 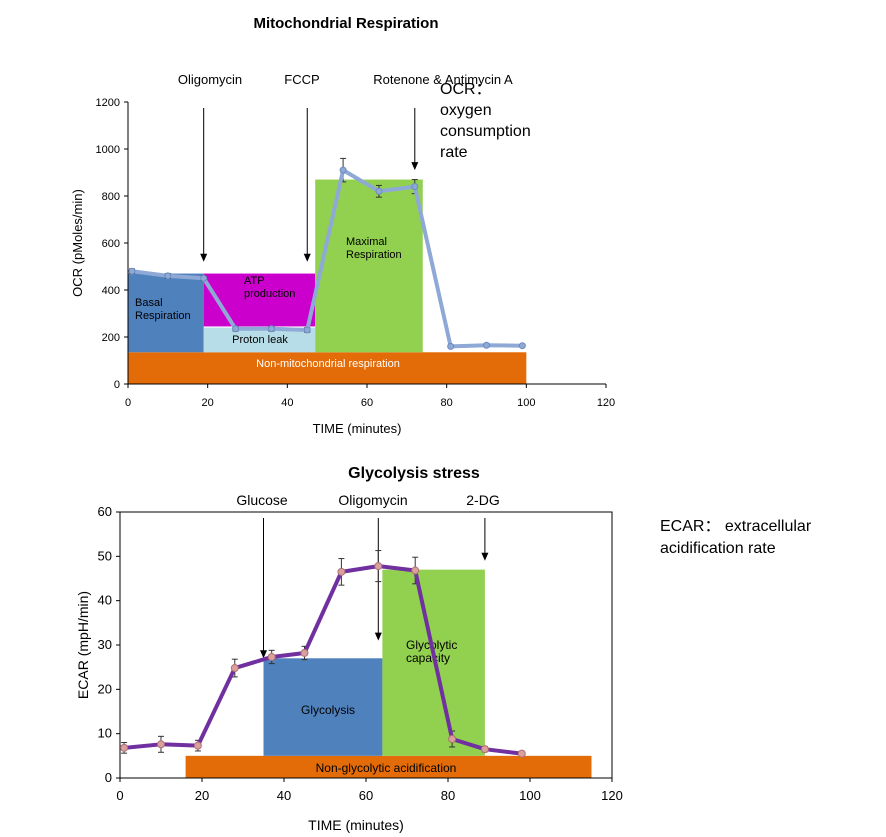 I want to click on region-label: ATP production, so click(x=269, y=287).